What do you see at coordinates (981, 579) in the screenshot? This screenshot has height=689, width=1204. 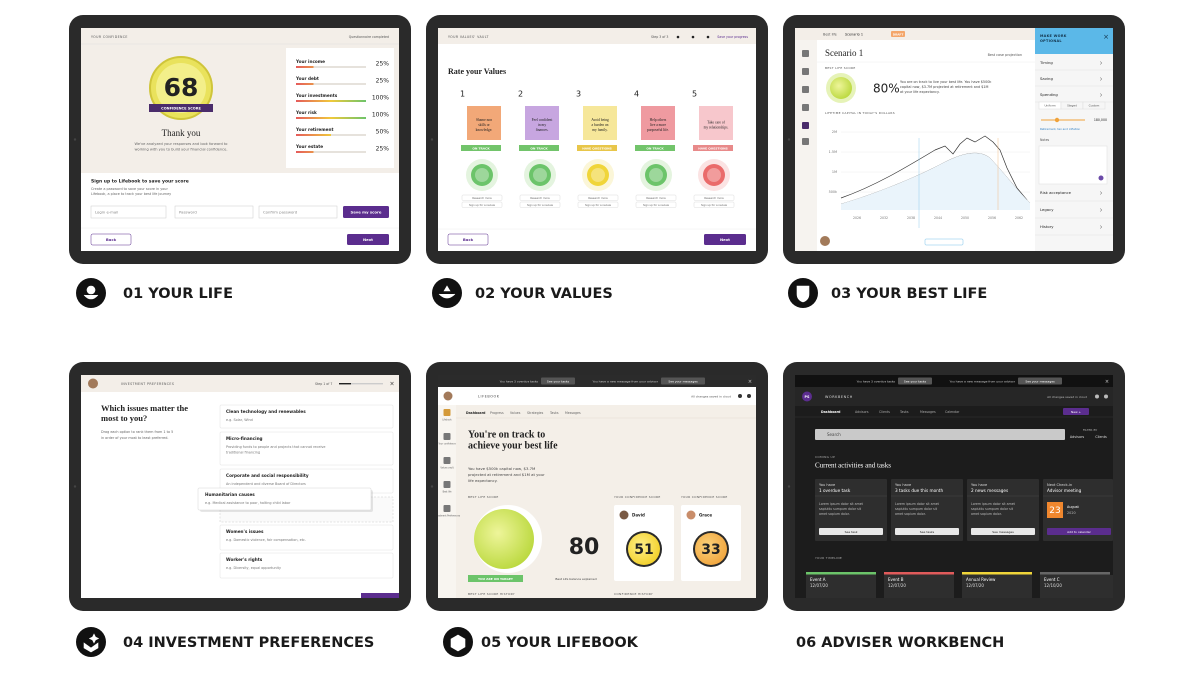 I see `event-name: Annual Review` at bounding box center [981, 579].